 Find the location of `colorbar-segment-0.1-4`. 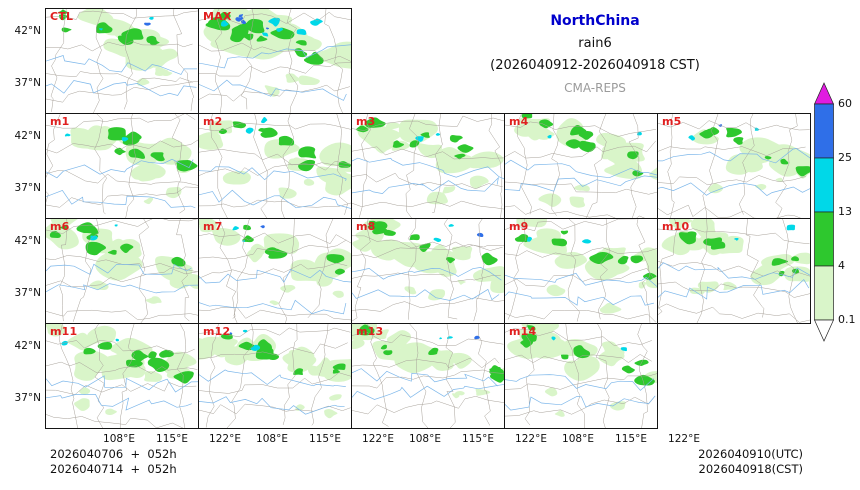

colorbar-segment-0.1-4 is located at coordinates (824, 293).